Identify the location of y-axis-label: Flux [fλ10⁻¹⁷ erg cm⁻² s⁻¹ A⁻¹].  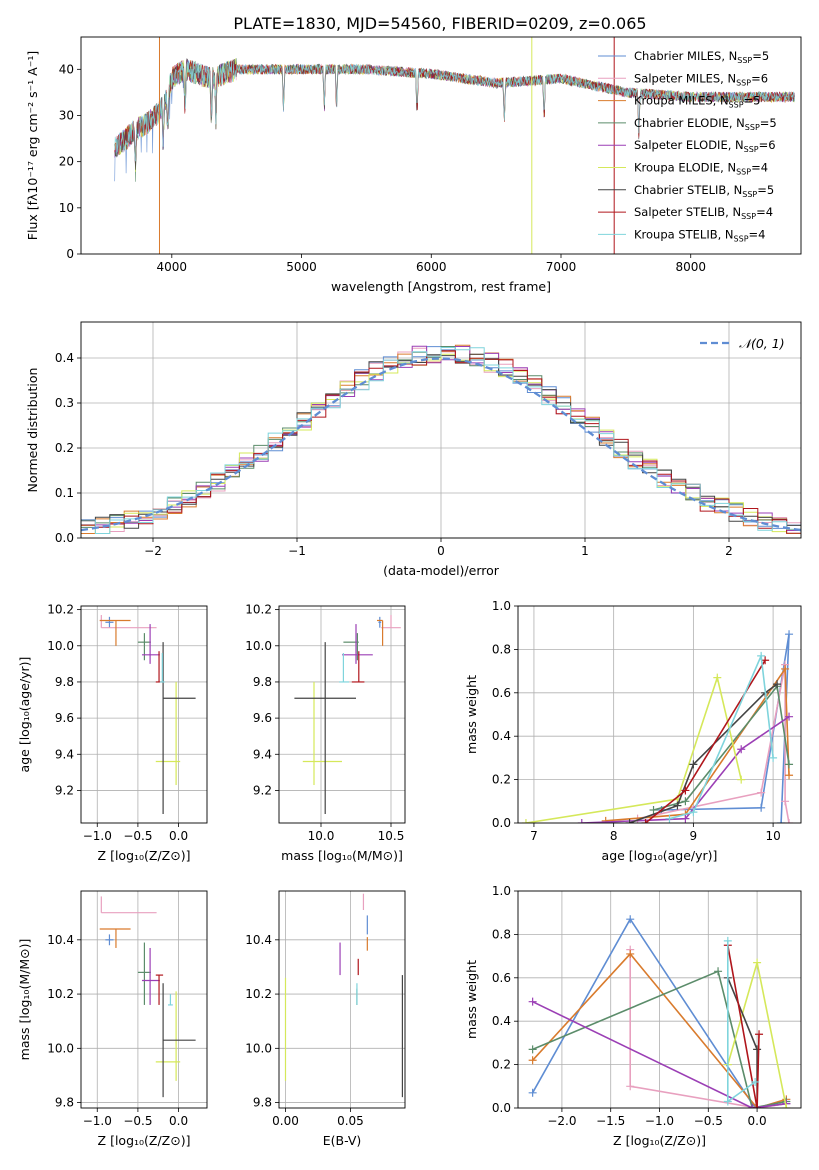
(32, 145).